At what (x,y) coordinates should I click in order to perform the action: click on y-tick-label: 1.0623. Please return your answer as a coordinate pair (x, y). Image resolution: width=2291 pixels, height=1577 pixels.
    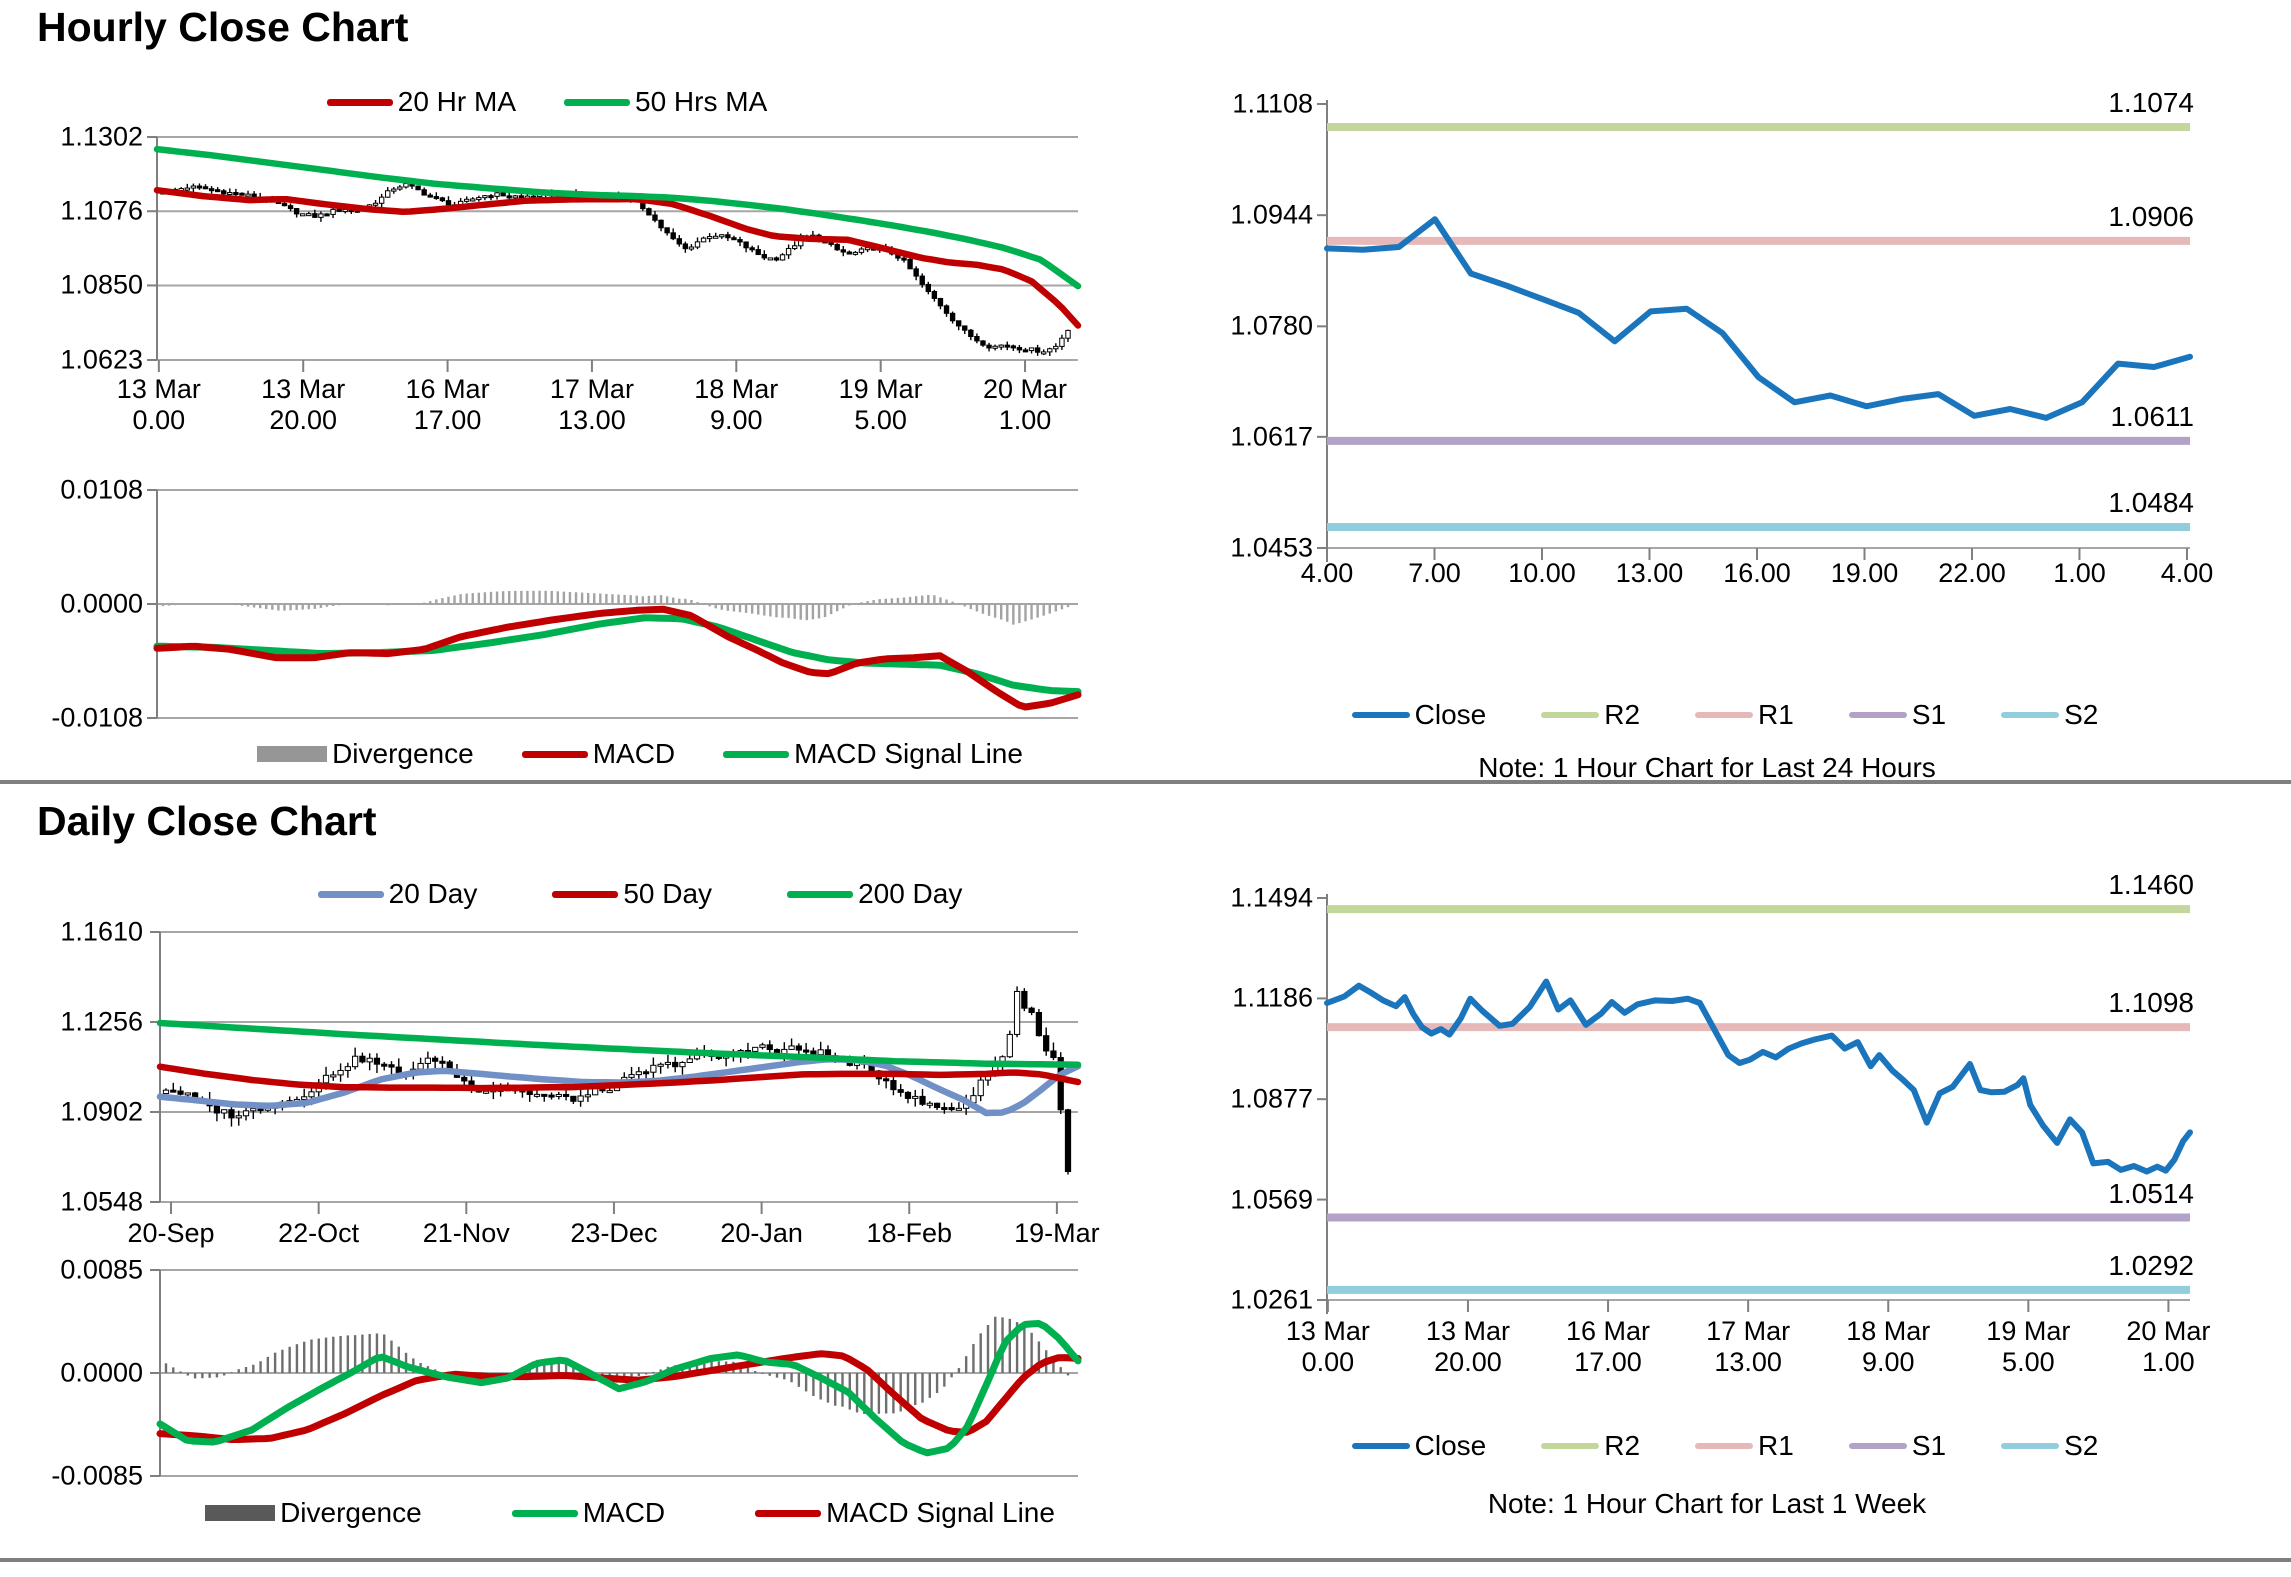
    Looking at the image, I should click on (101, 359).